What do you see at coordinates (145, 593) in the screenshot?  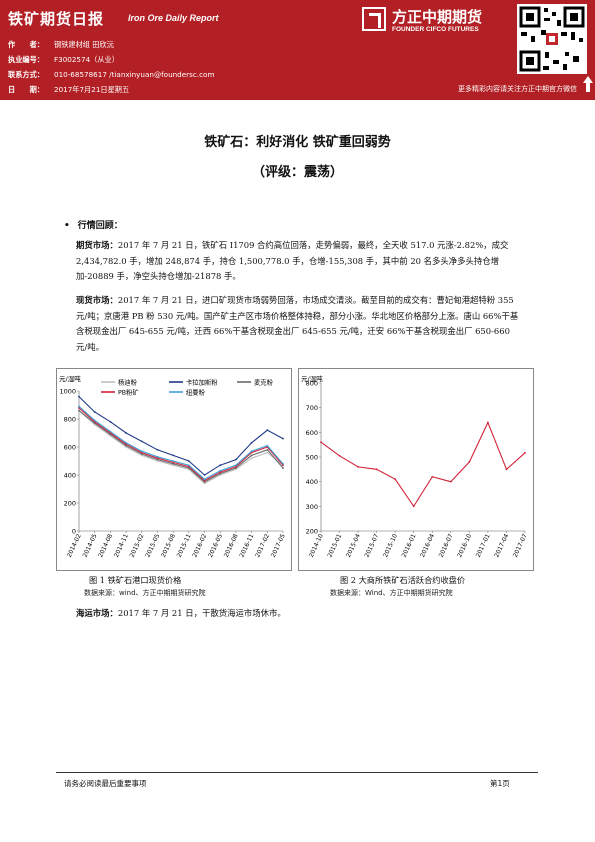 I see `figure-1-source: 数据来源：wind、方正中期期货研究院` at bounding box center [145, 593].